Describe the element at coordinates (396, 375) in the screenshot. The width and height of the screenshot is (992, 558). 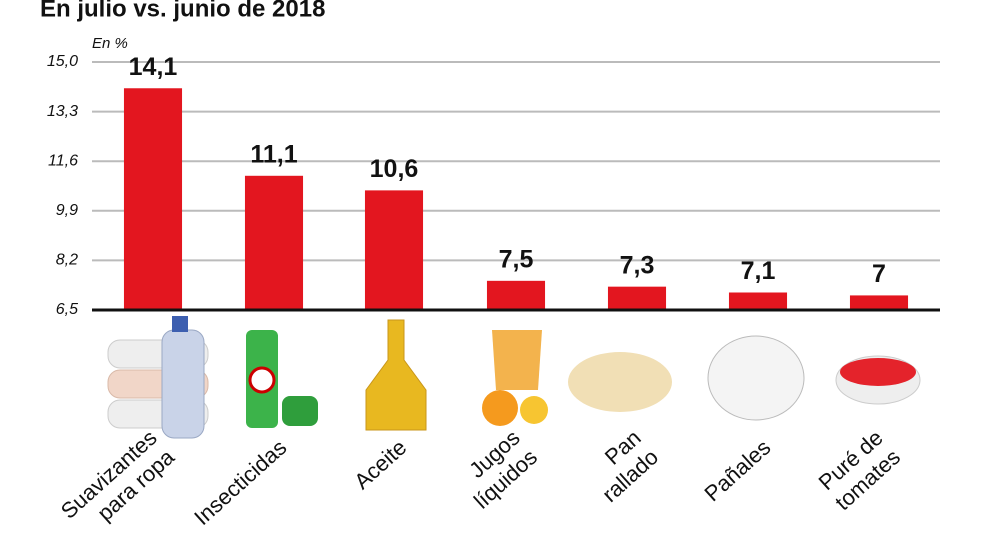
I see `oil-bottle` at that location.